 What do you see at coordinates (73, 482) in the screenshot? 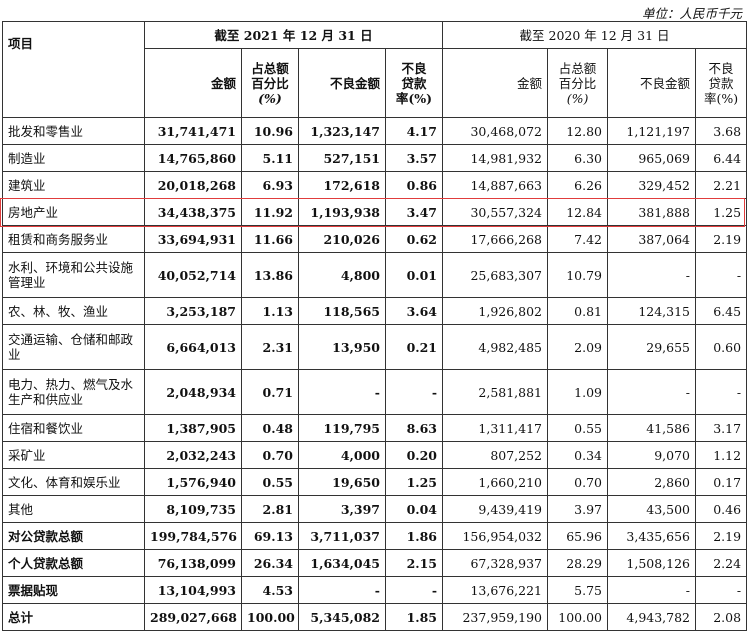
I see `row-label: 文化、体育和娱乐业` at bounding box center [73, 482].